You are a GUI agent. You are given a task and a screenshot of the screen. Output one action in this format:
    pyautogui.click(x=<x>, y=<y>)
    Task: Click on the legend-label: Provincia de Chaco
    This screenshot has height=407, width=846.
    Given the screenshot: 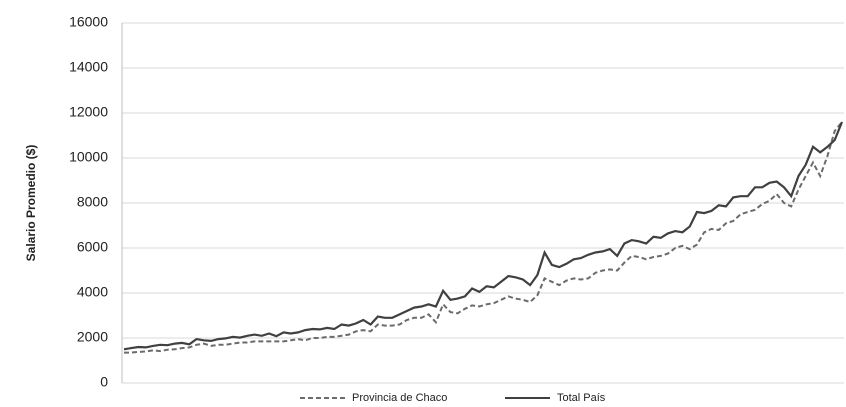 What is the action you would take?
    pyautogui.click(x=399, y=398)
    